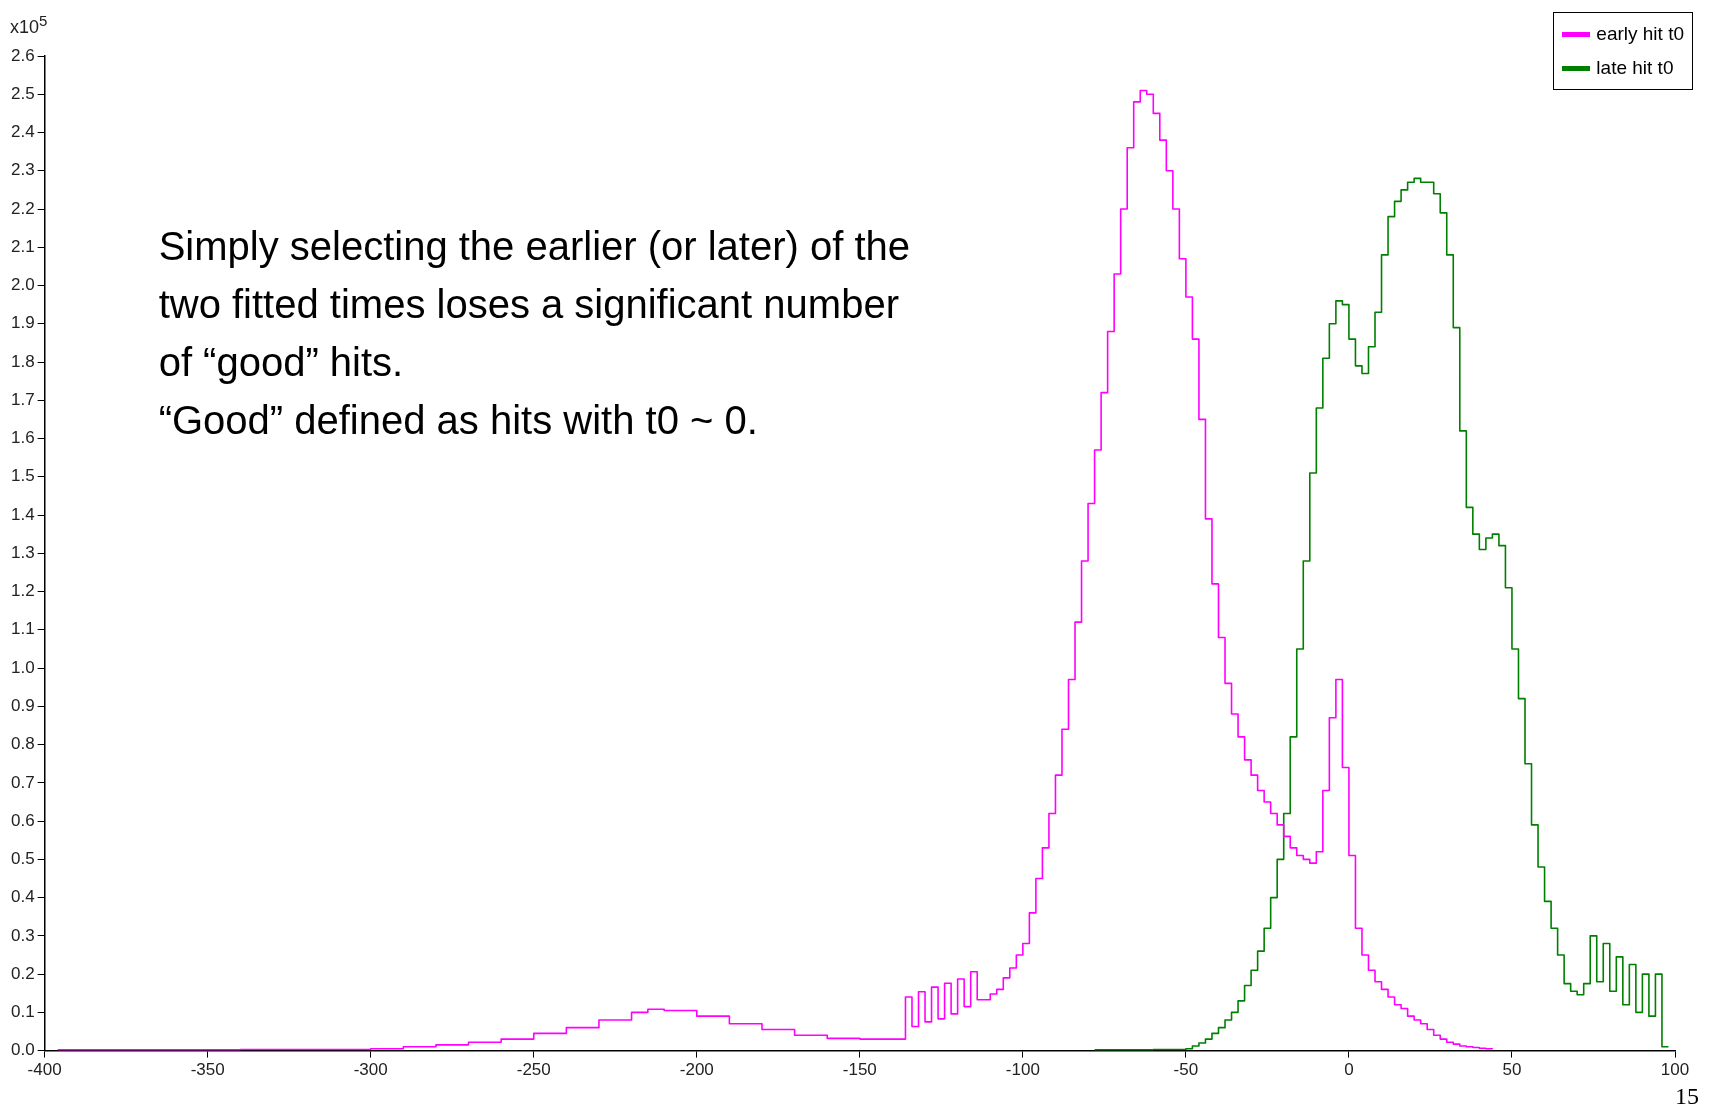 Image resolution: width=1709 pixels, height=1114 pixels. What do you see at coordinates (458, 420) in the screenshot?
I see `annotation: “Good” defined as hits with t0 ~ 0.` at bounding box center [458, 420].